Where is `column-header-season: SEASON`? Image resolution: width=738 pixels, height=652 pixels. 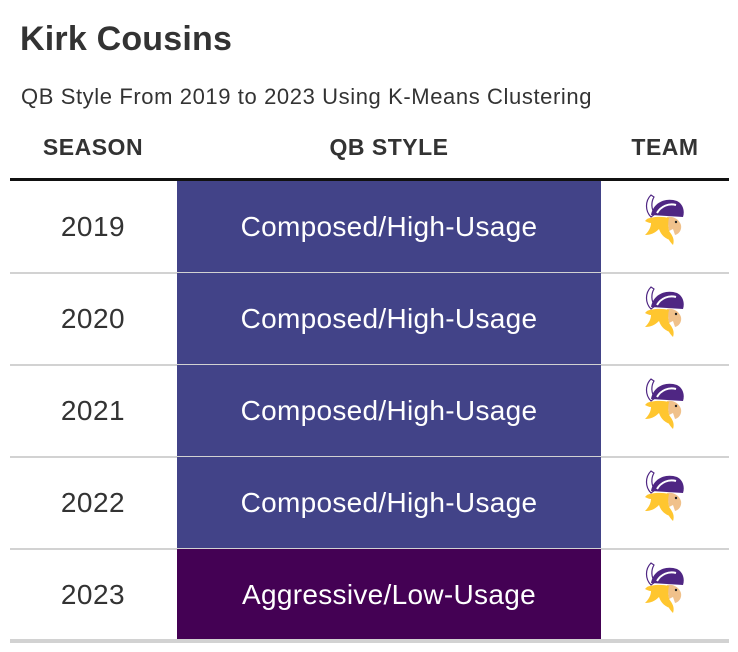
column-header-season: SEASON is located at coordinates (93, 147).